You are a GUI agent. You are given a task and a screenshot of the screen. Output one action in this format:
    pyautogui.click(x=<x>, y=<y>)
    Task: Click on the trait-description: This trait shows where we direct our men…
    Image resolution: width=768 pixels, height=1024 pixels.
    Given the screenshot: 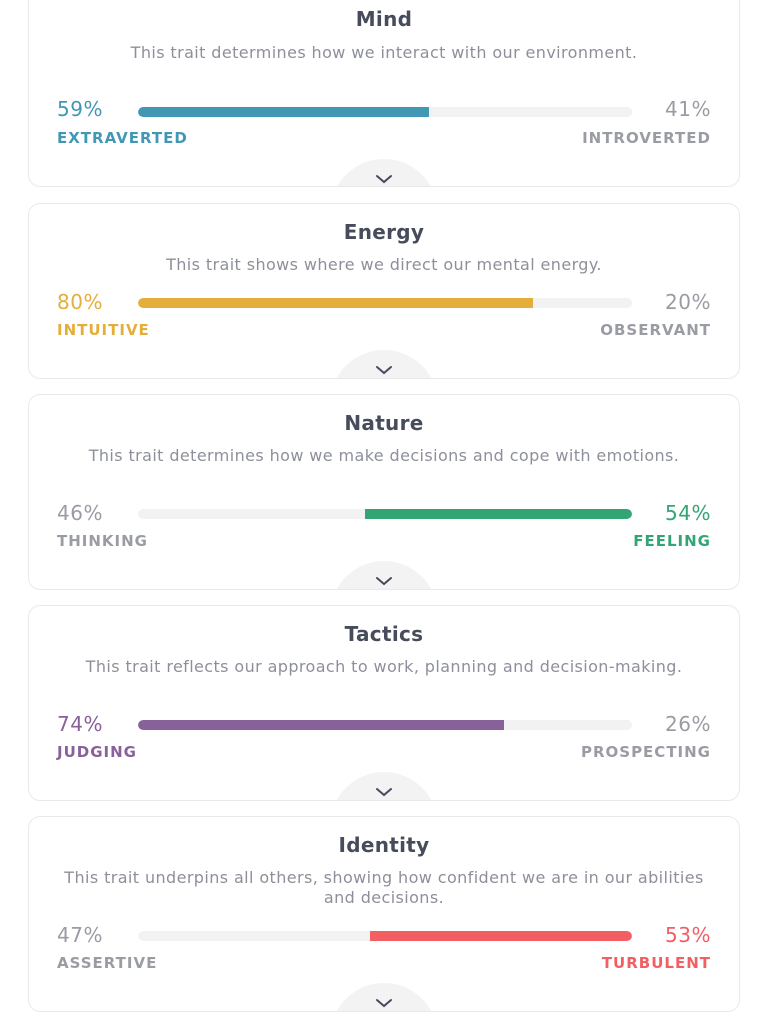 What is the action you would take?
    pyautogui.click(x=384, y=264)
    